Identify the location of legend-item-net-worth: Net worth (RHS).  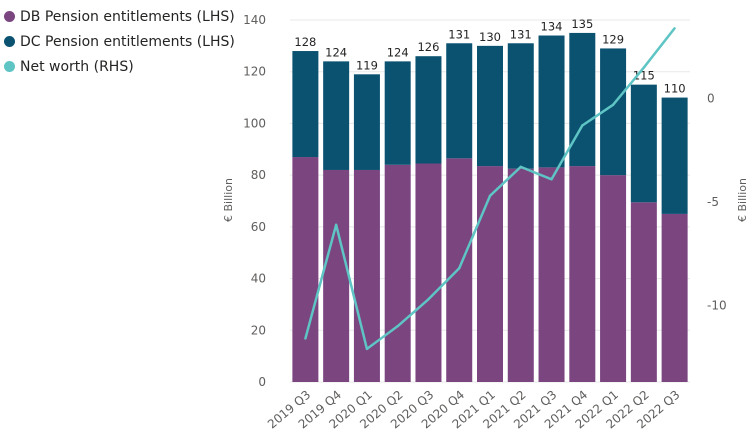
(119, 66).